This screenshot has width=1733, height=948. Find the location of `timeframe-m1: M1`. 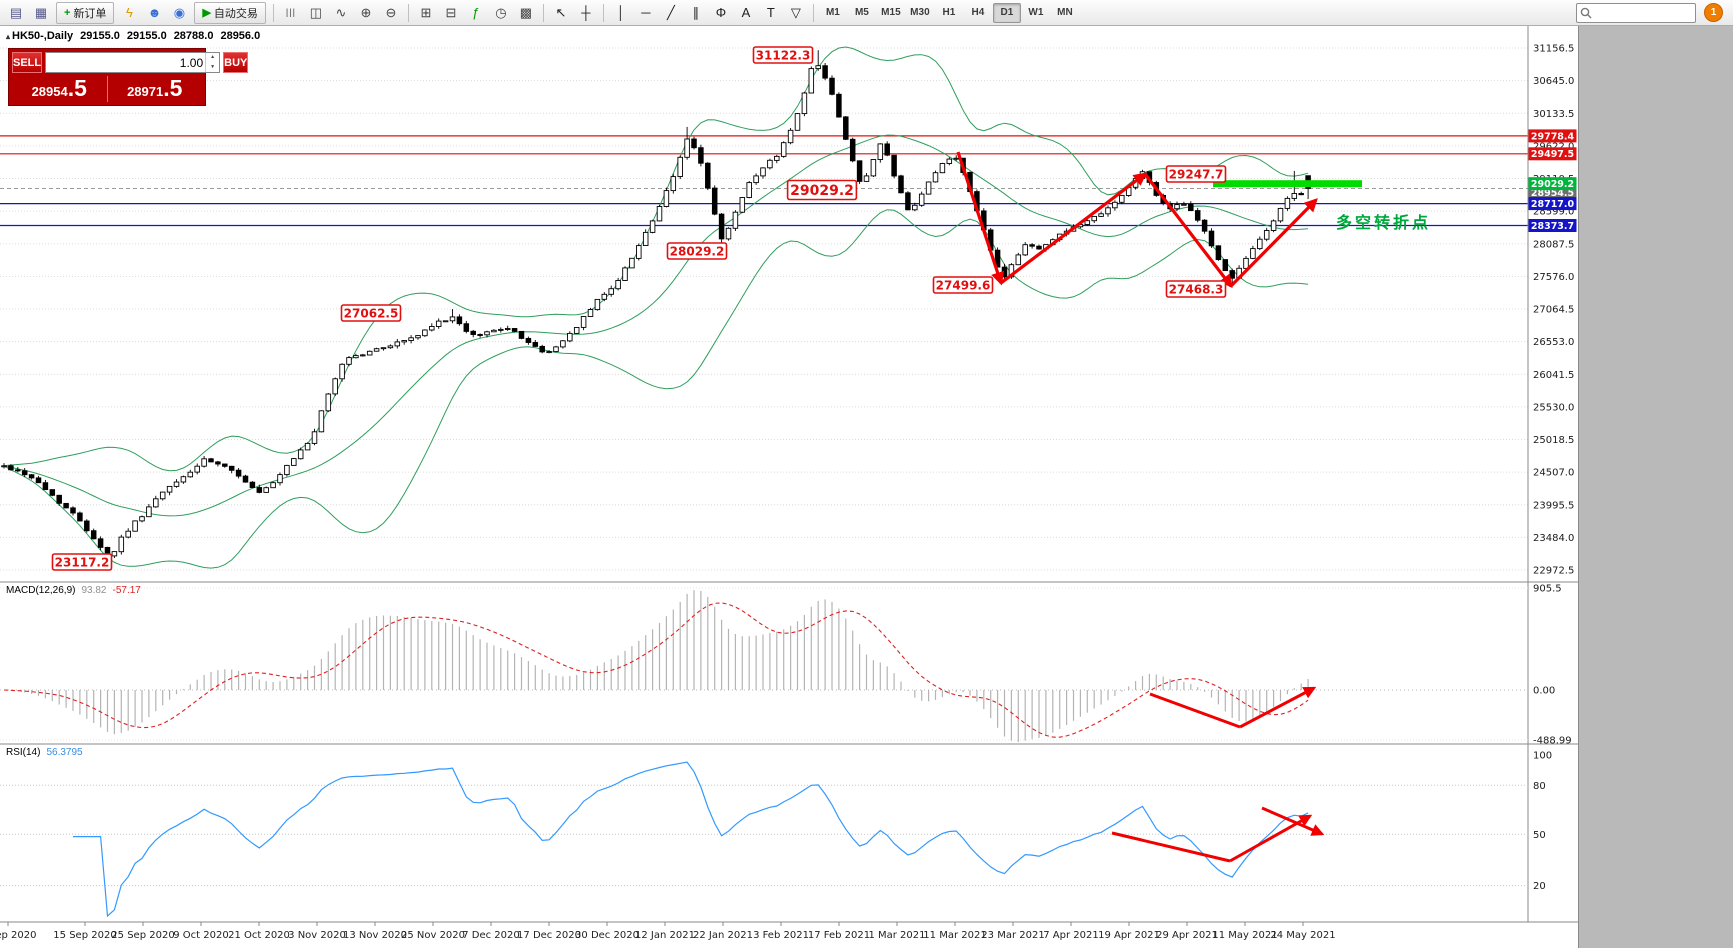

timeframe-m1: M1 is located at coordinates (832, 12).